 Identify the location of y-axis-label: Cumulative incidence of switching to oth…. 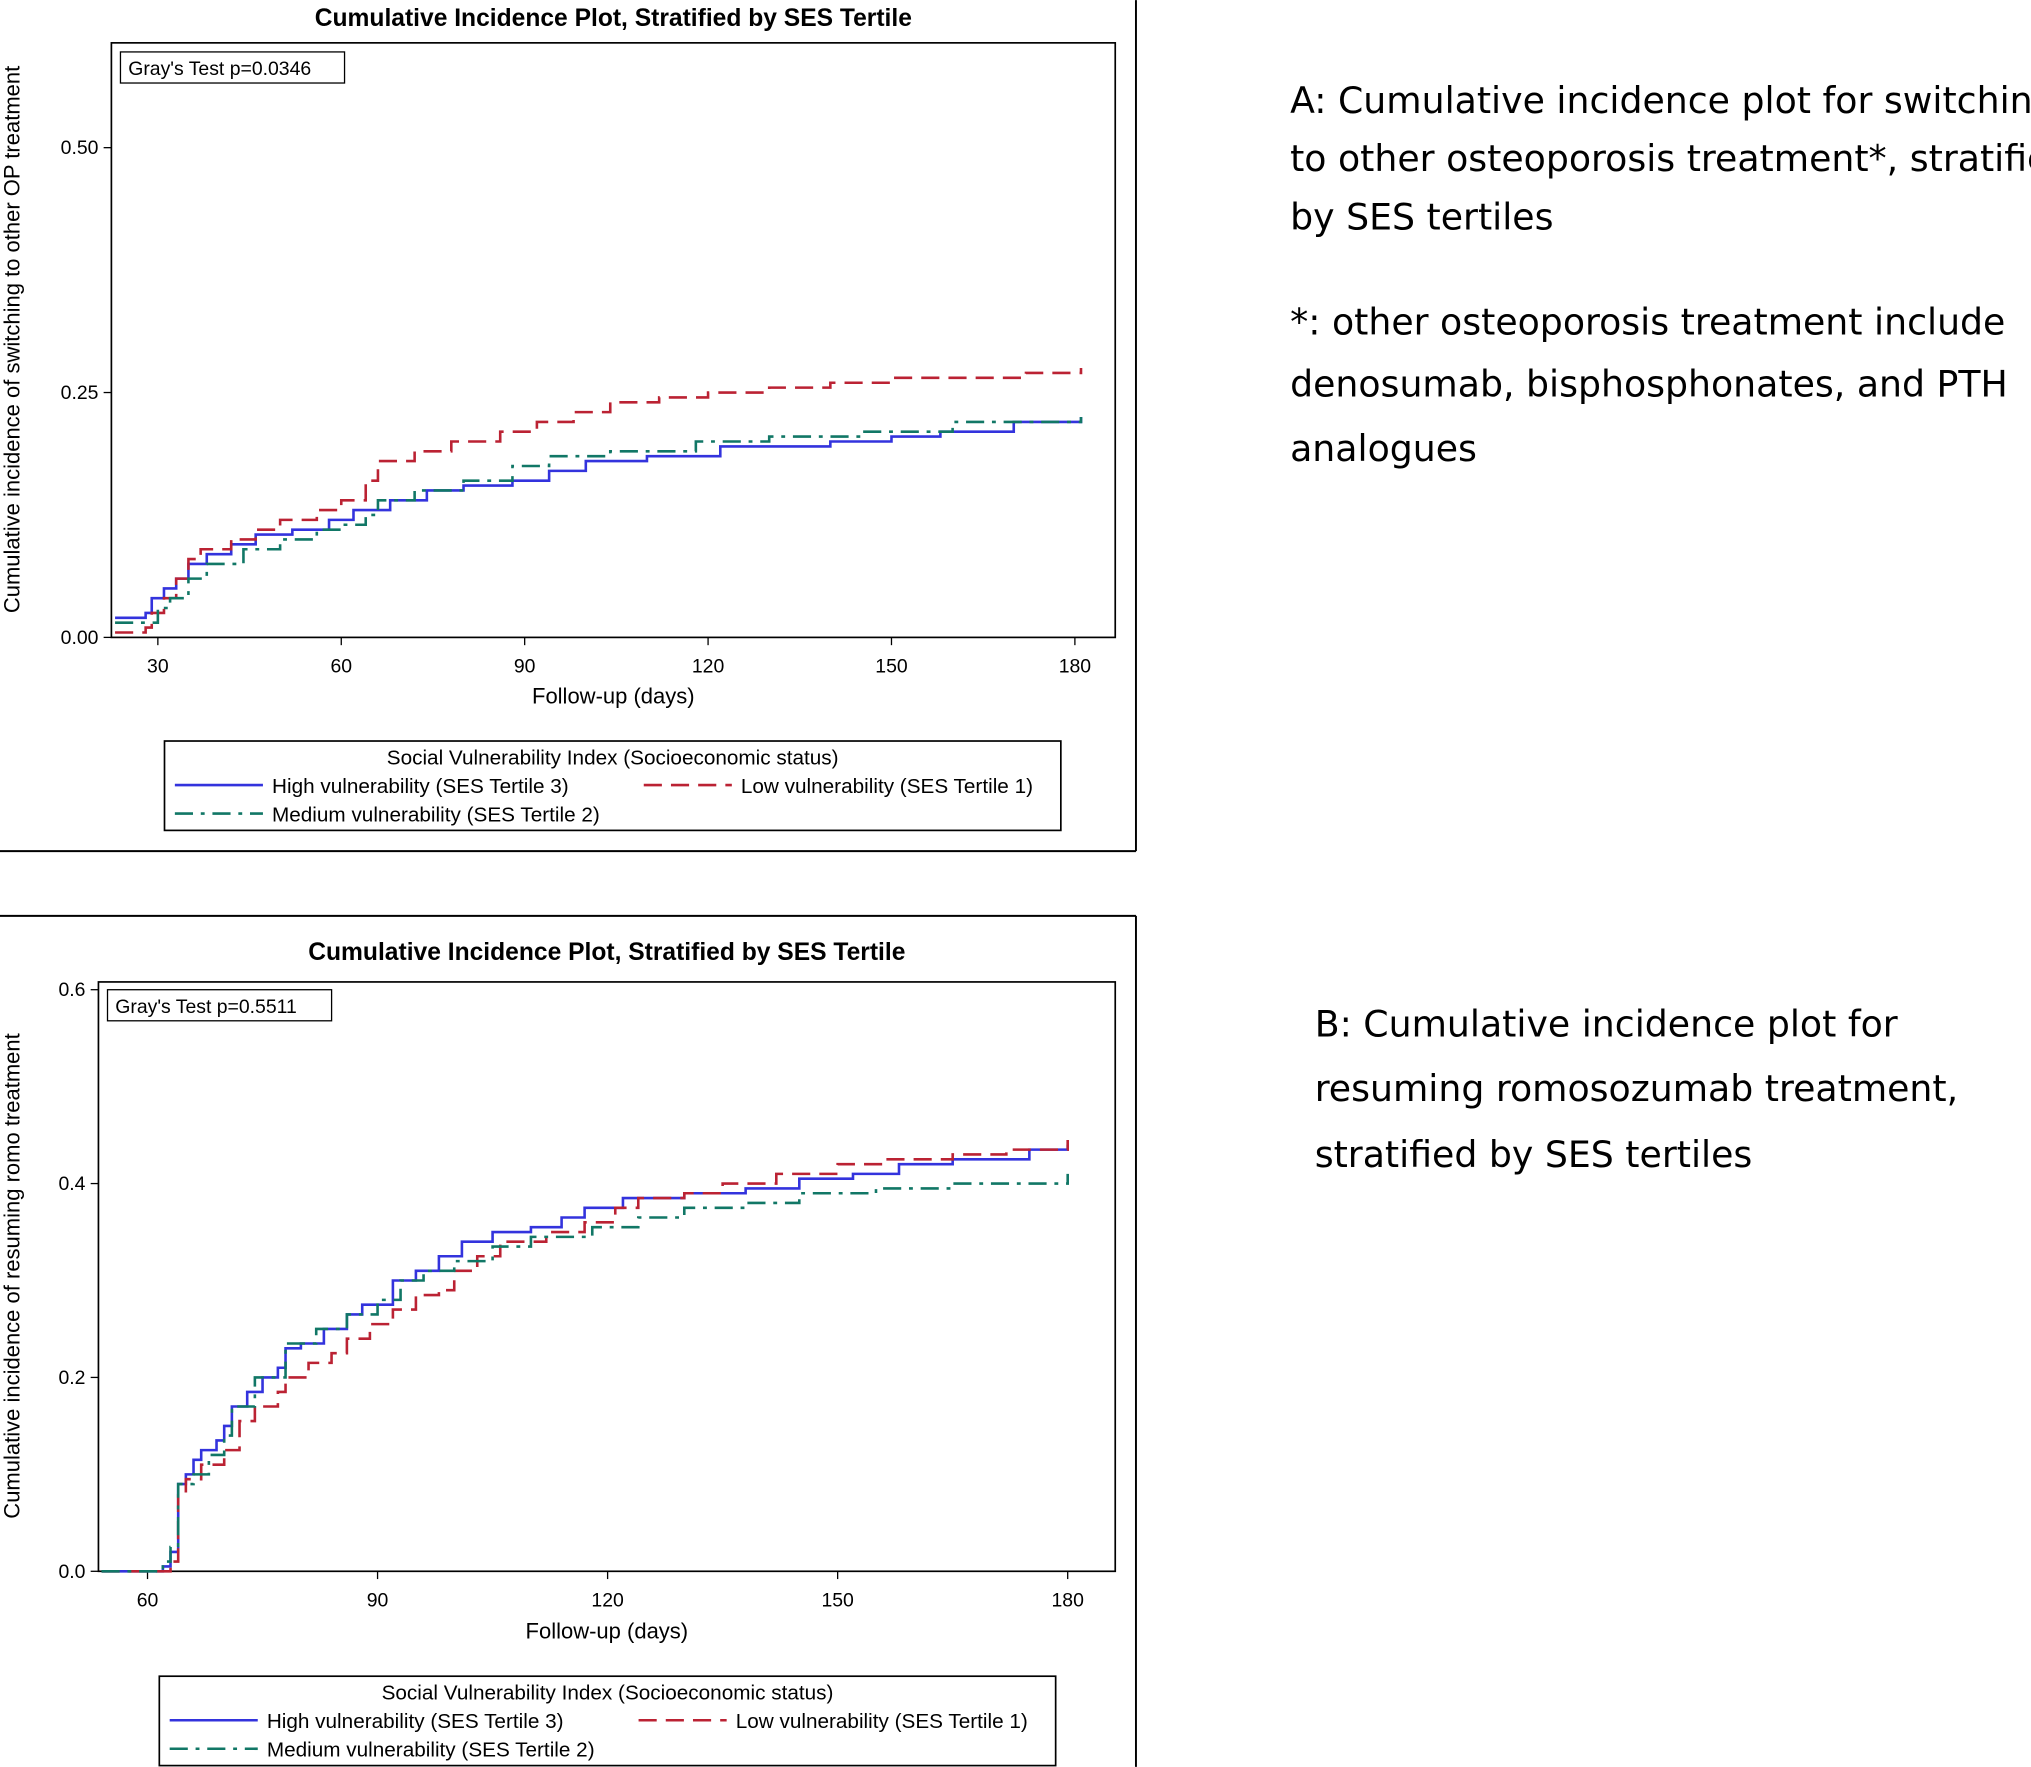
(12, 339).